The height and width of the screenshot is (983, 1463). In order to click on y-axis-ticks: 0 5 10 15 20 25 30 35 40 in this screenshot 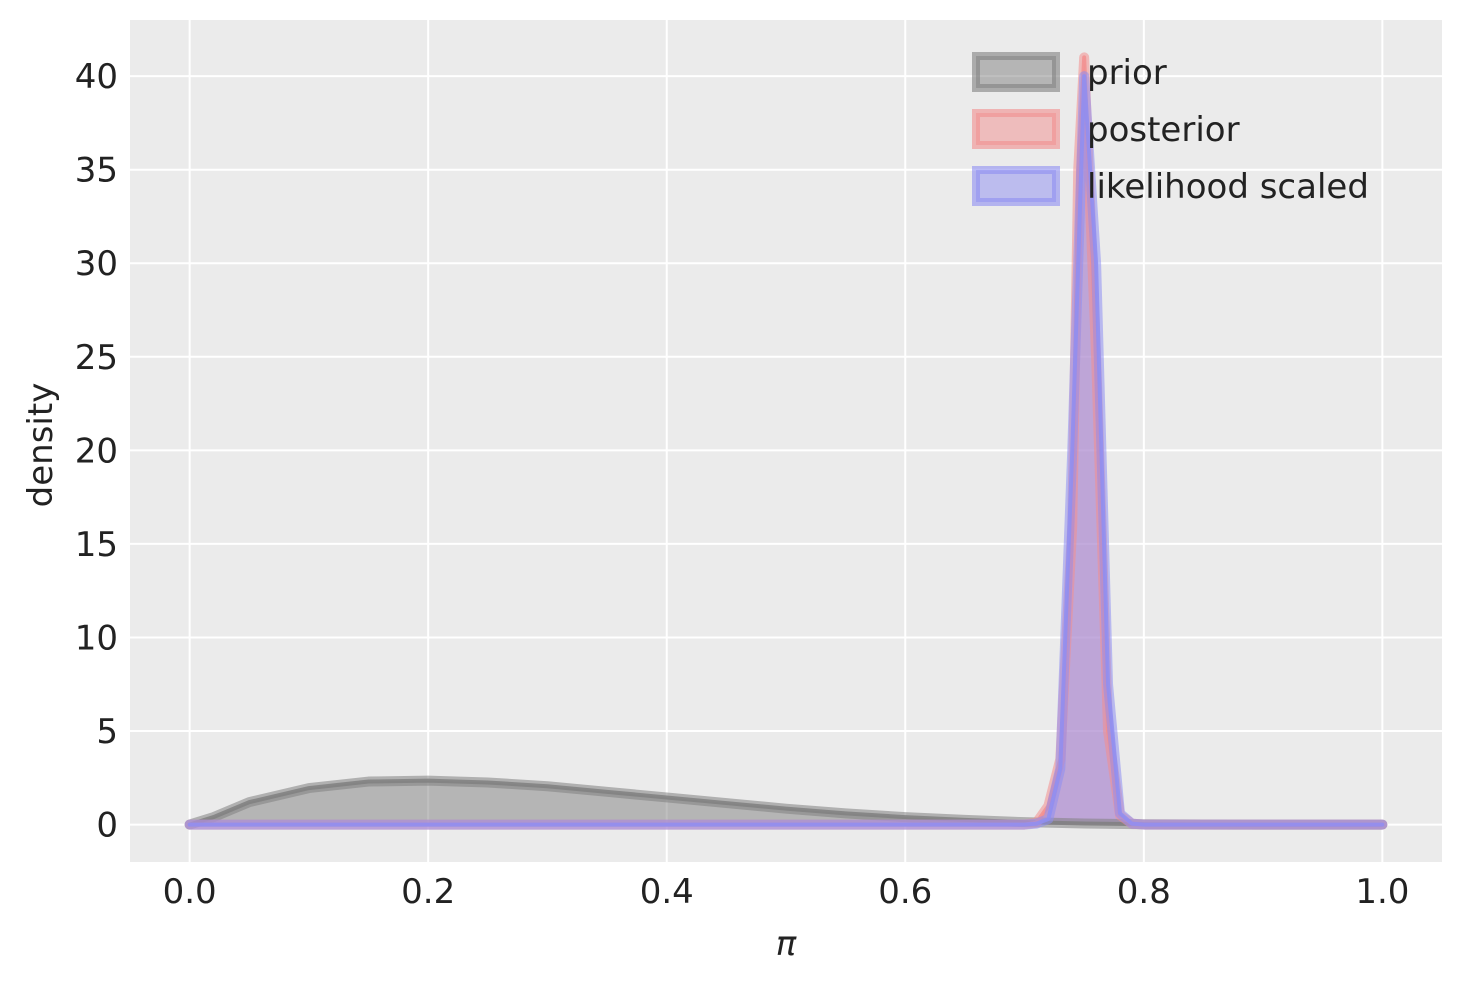, I will do `click(96, 451)`.